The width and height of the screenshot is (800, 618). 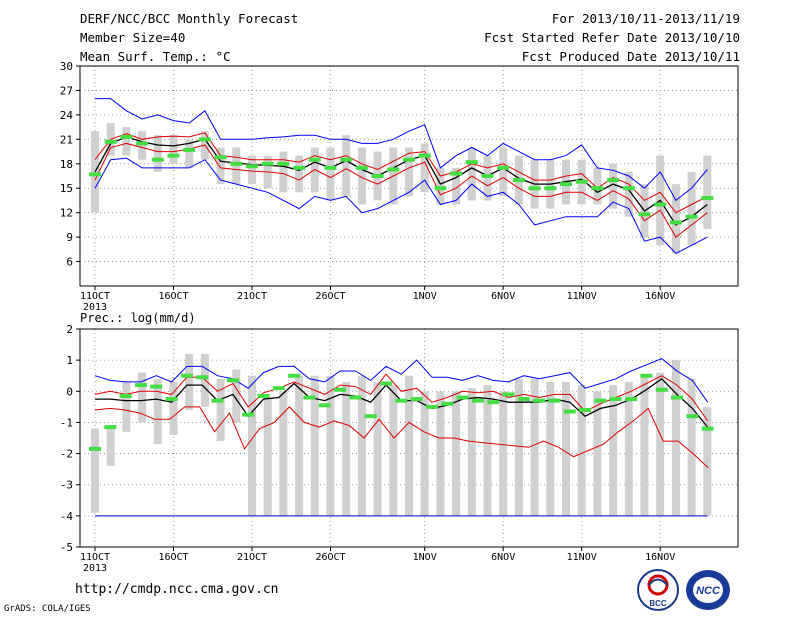 I want to click on panel1-y-tick-label: 15, so click(x=66, y=188).